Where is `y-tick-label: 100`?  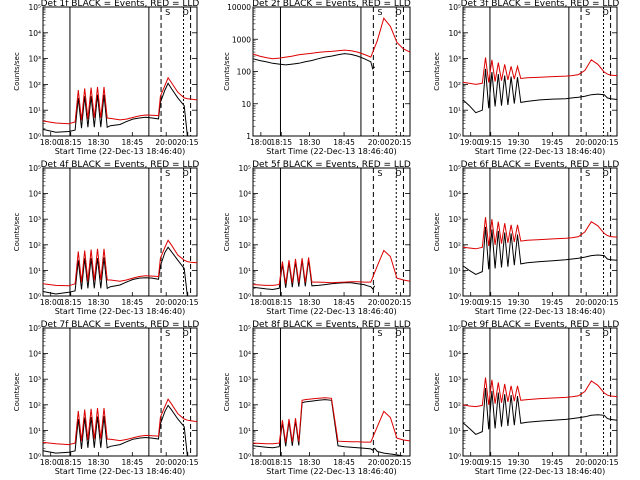
y-tick-label: 100 is located at coordinates (244, 72).